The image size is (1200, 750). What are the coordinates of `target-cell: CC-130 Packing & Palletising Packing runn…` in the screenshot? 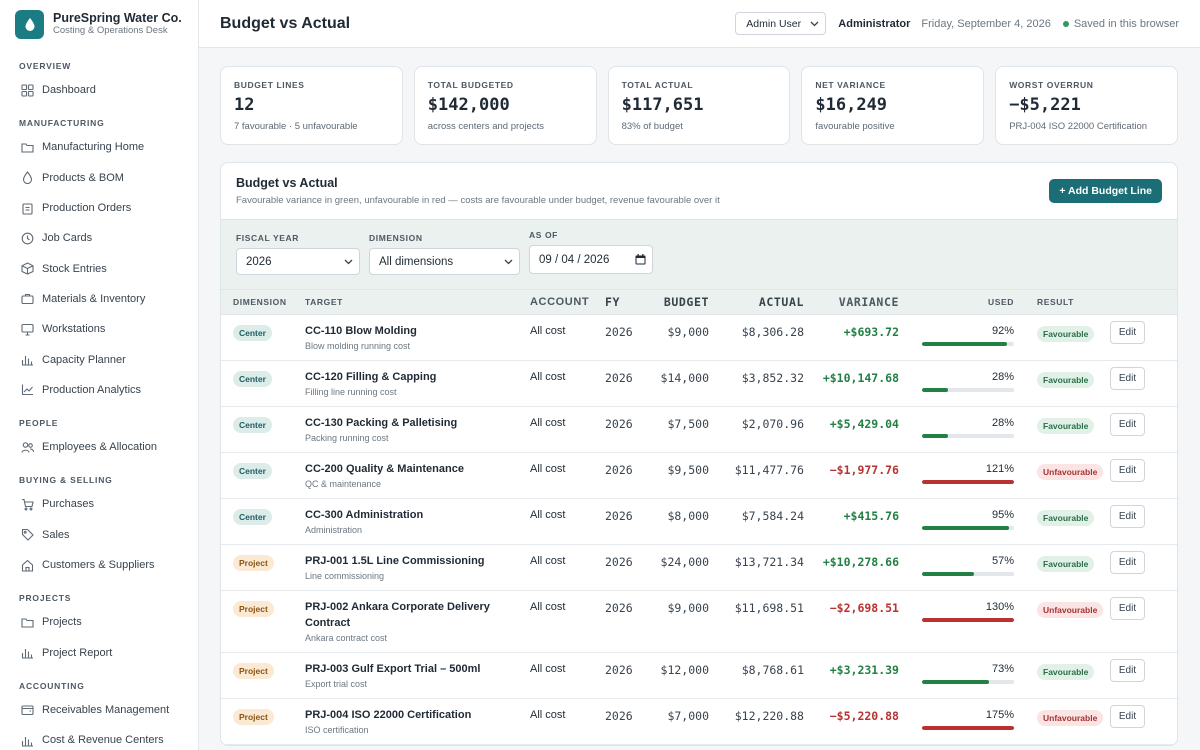 It's located at (417, 429).